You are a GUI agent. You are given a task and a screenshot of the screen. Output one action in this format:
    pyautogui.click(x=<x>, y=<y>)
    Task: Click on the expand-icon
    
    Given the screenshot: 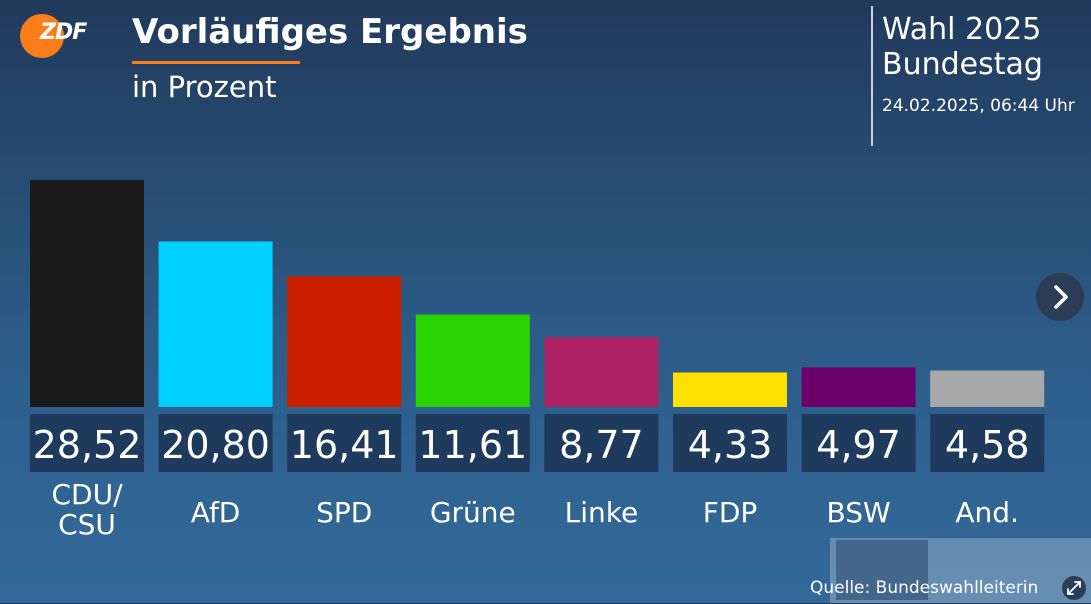 What is the action you would take?
    pyautogui.click(x=1074, y=588)
    